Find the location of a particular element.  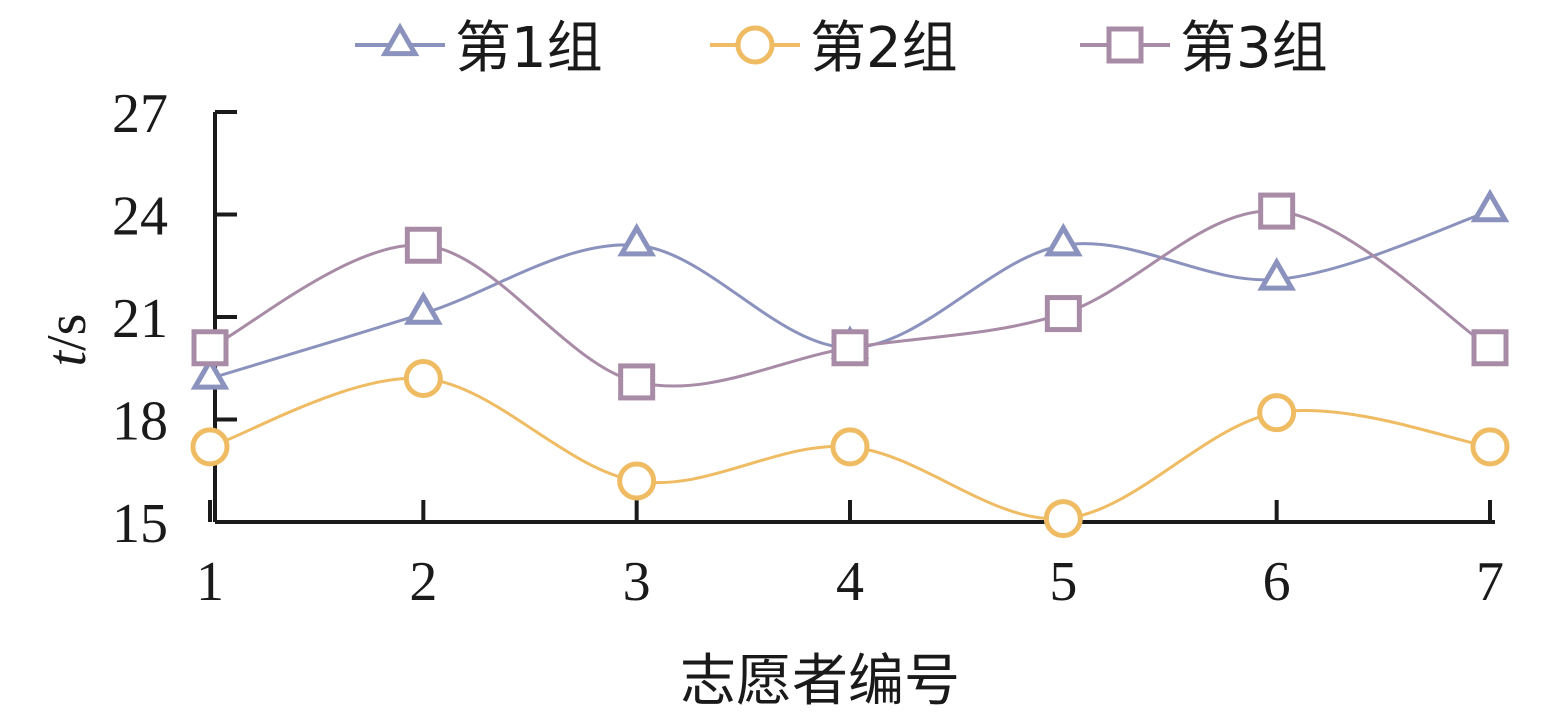

svg-text: t/s is located at coordinates (67, 340).